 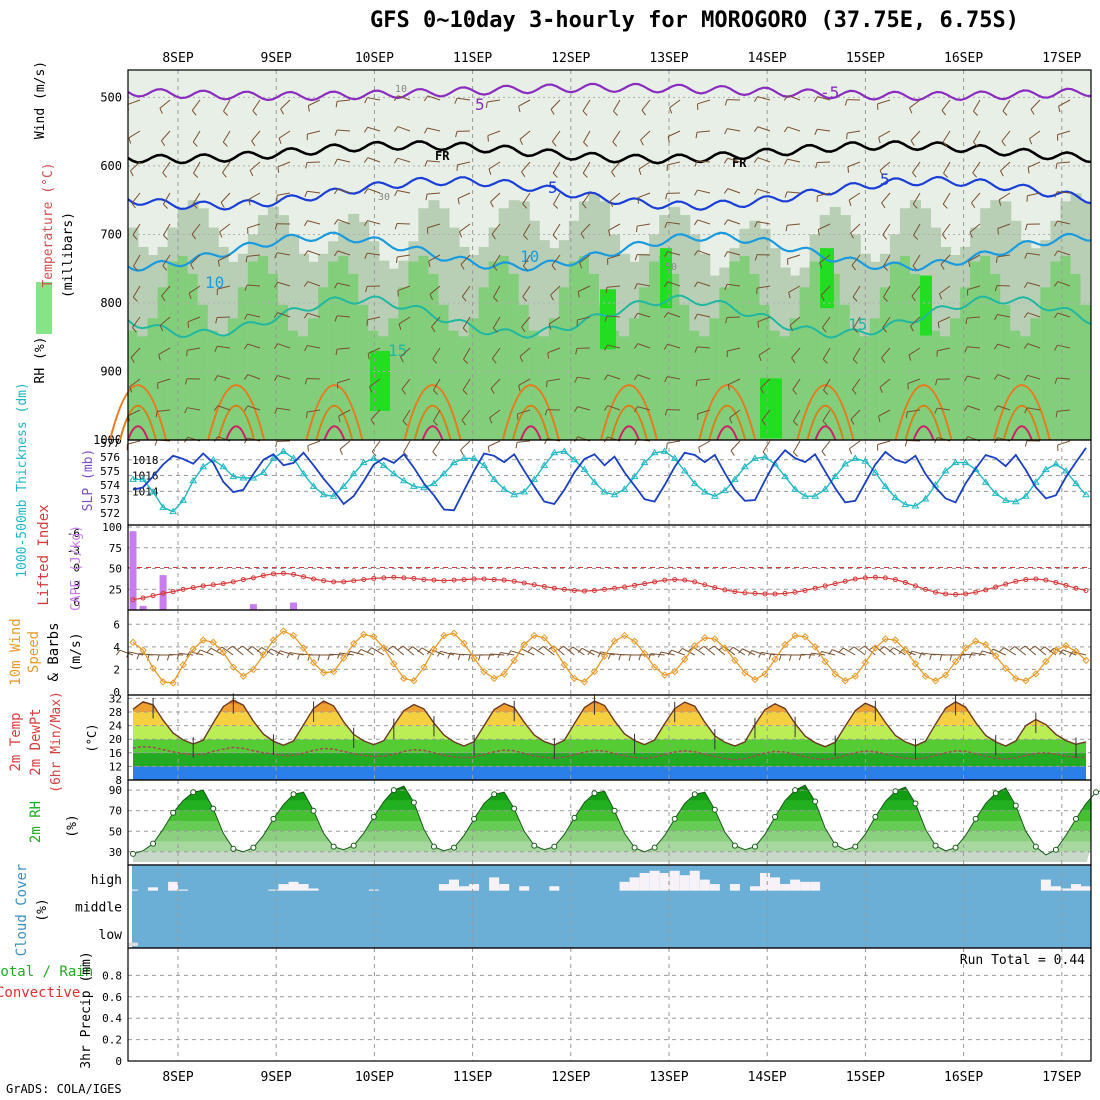 I want to click on precip-frame, so click(x=609, y=1004).